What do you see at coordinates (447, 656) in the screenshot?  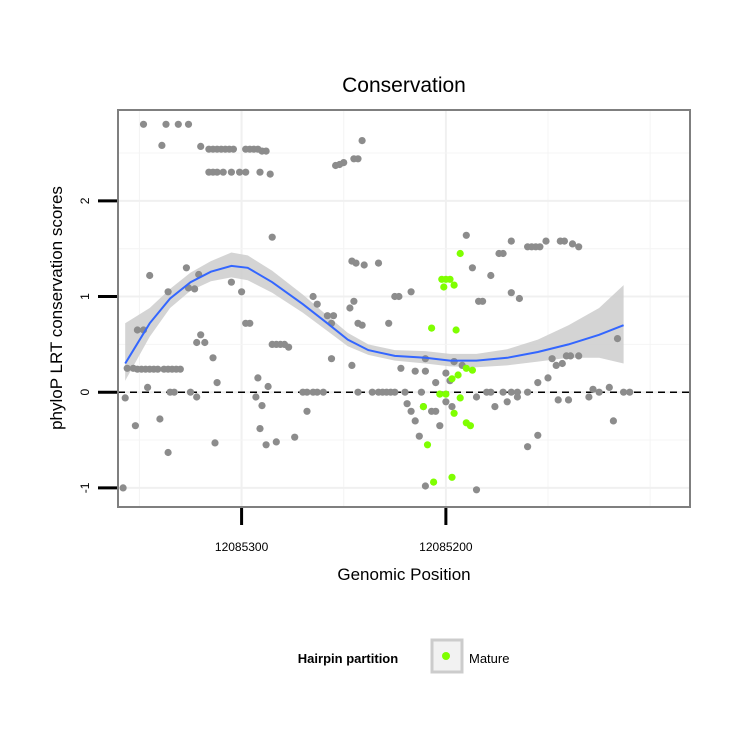 I see `legend-key` at bounding box center [447, 656].